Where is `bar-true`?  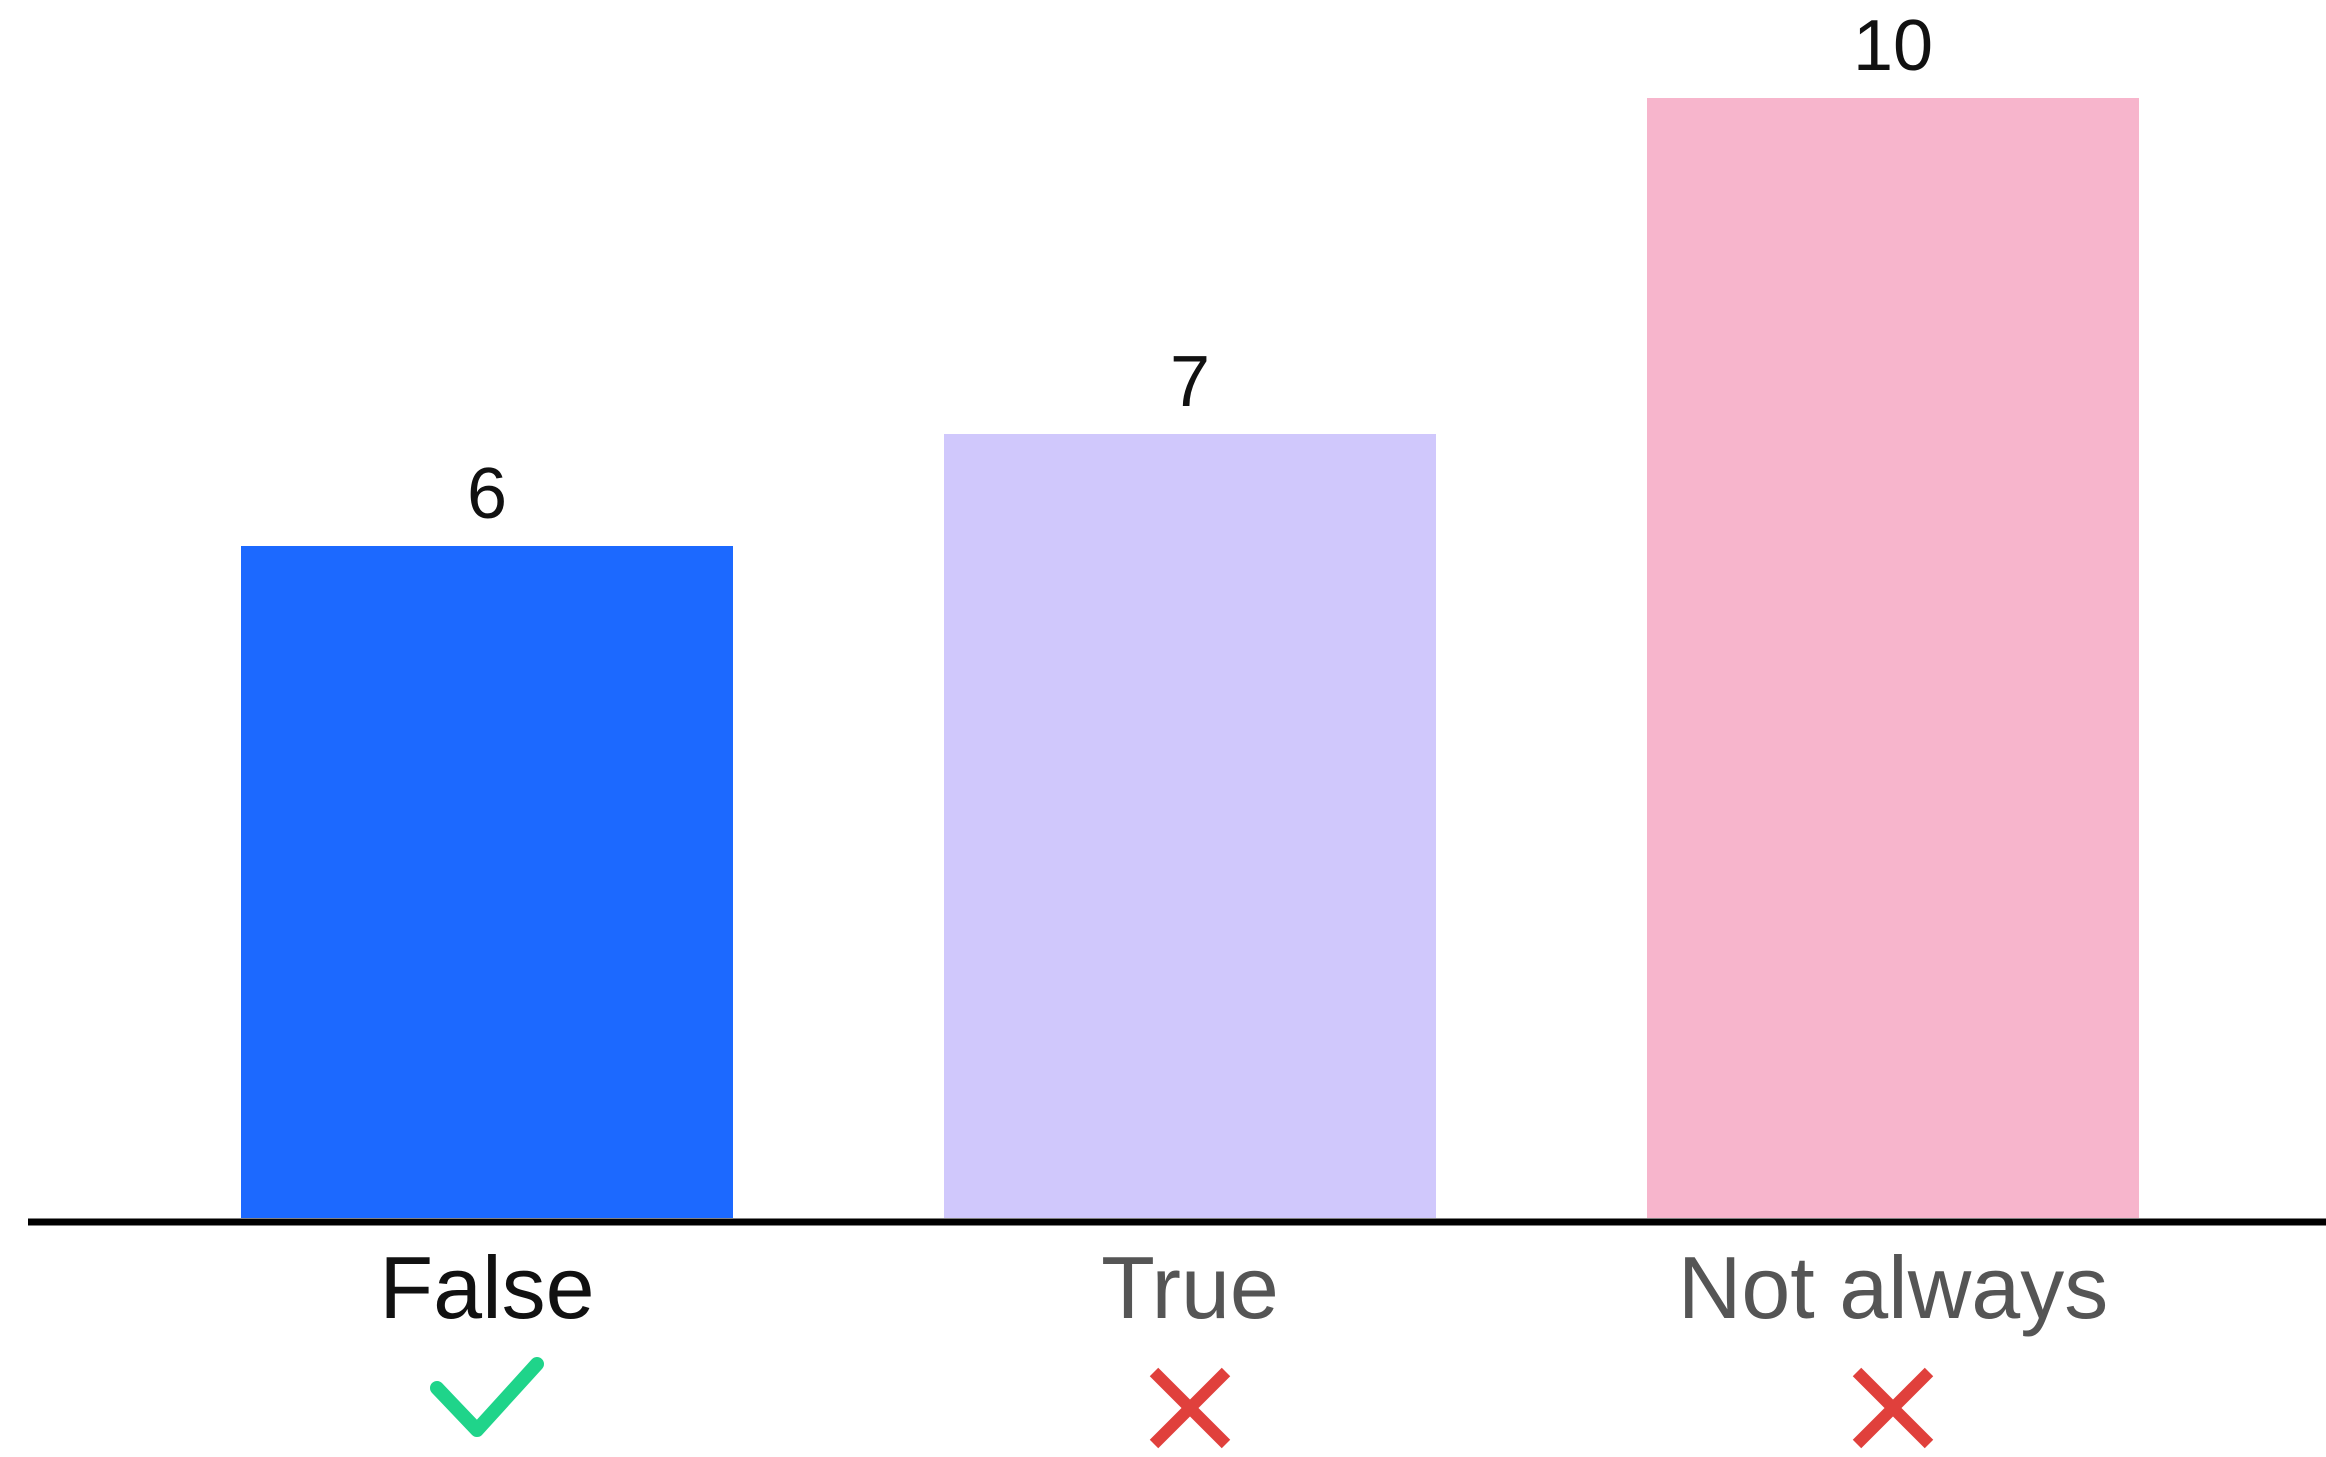
bar-true is located at coordinates (1190, 826).